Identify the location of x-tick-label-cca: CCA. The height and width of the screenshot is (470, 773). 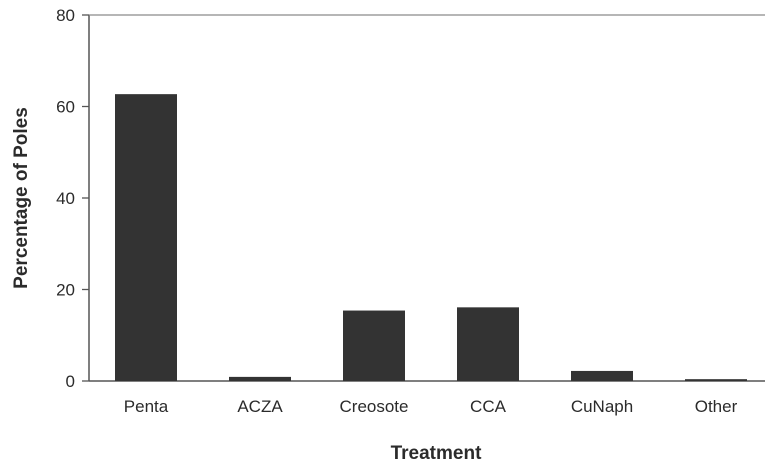
(488, 406).